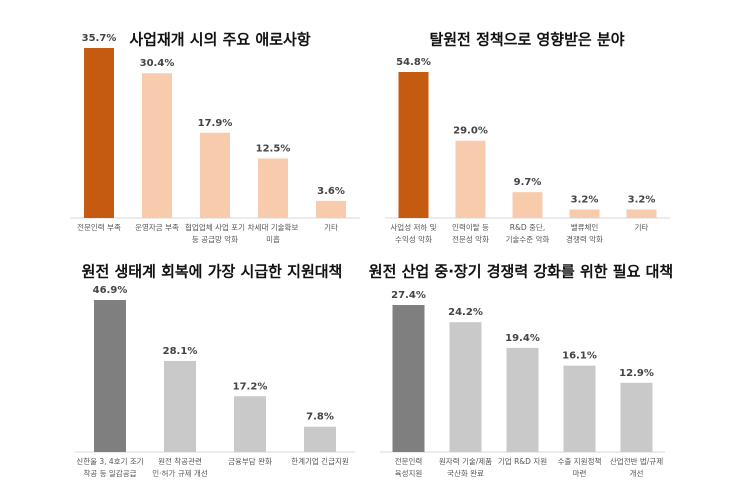  I want to click on category-label: 기술수준 악화, so click(528, 239).